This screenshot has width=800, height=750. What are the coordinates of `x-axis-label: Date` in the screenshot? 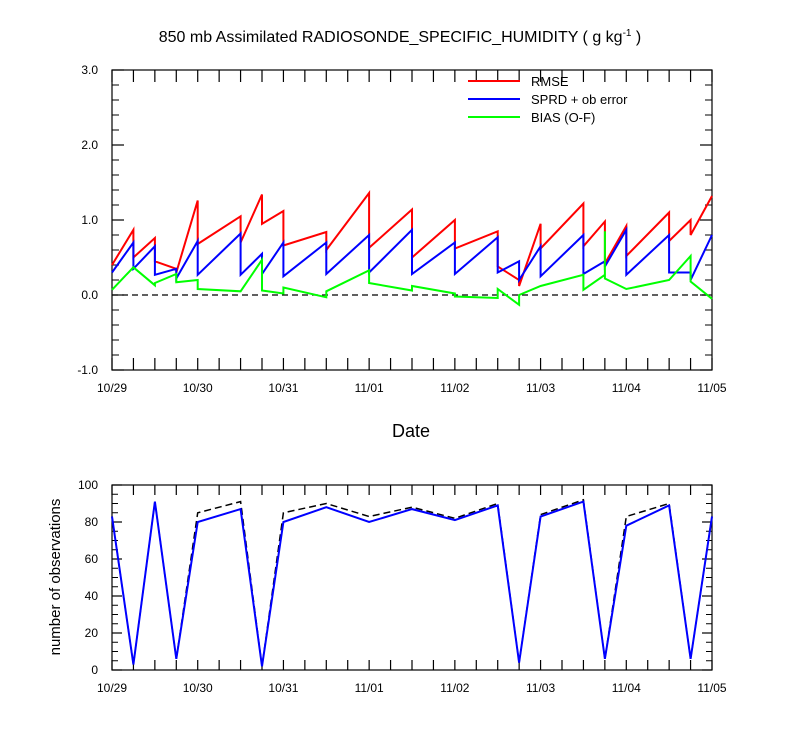 It's located at (411, 431).